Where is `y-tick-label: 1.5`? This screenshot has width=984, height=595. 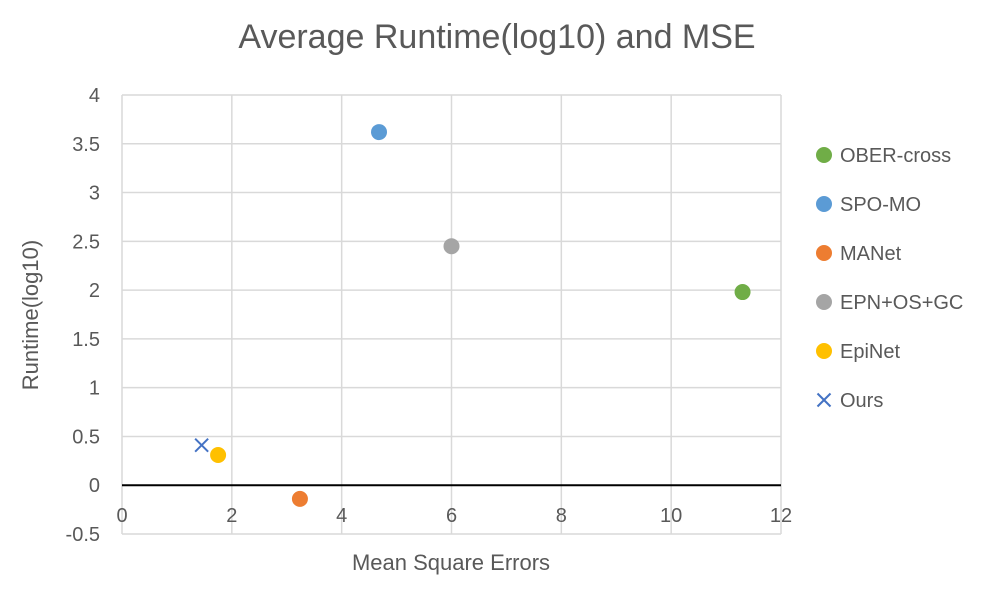
y-tick-label: 1.5 is located at coordinates (86, 340).